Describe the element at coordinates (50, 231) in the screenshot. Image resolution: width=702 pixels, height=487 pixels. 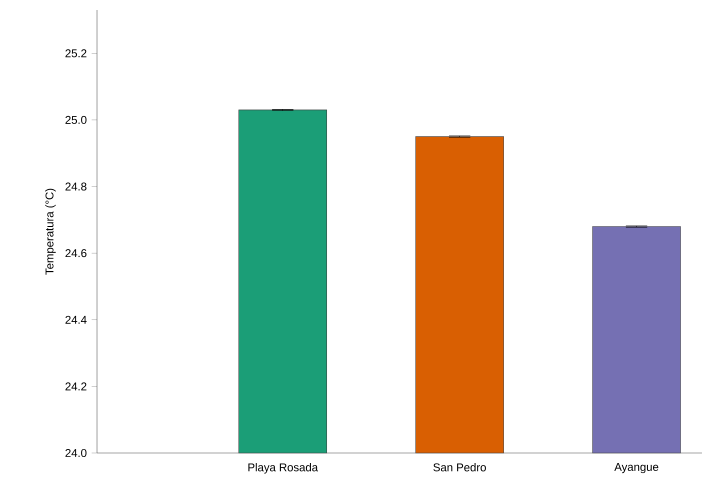
I see `y-axis-title: Temperatura (°C)` at that location.